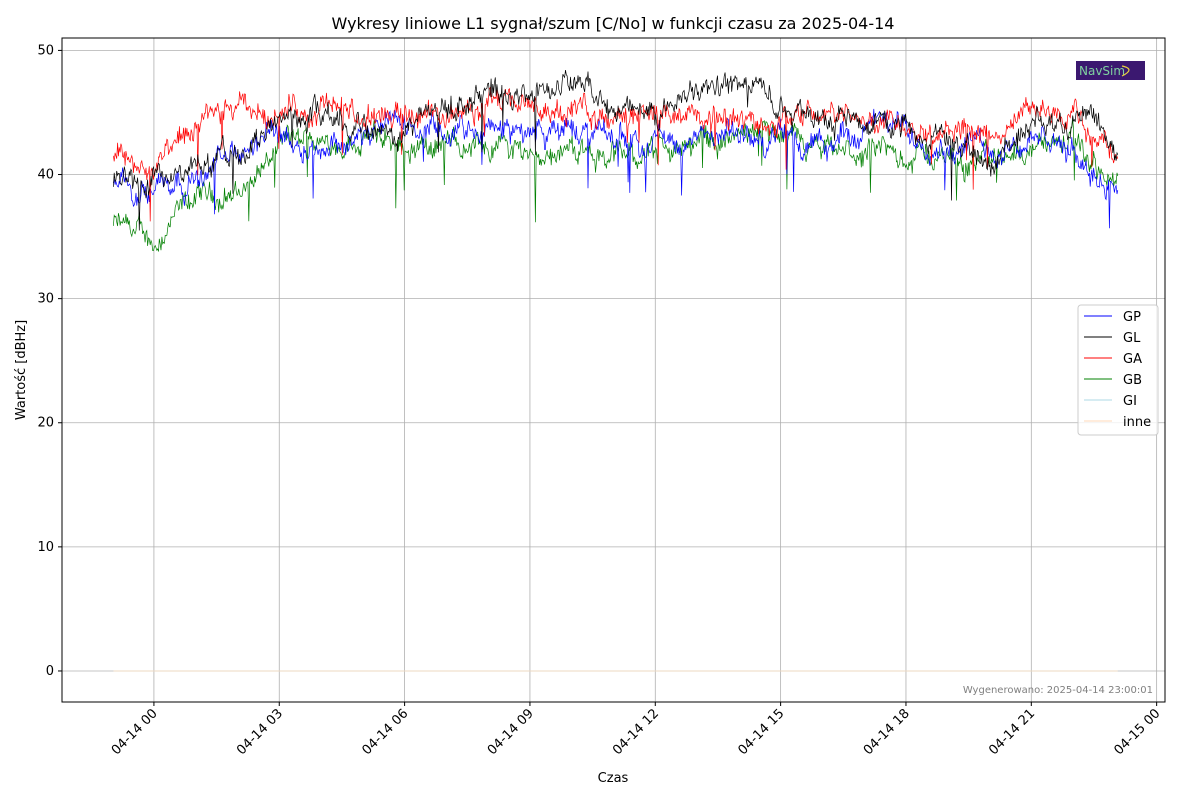 This screenshot has width=1200, height=804. Describe the element at coordinates (1012, 732) in the screenshot. I see `x-tick-label: 04-14 21` at that location.